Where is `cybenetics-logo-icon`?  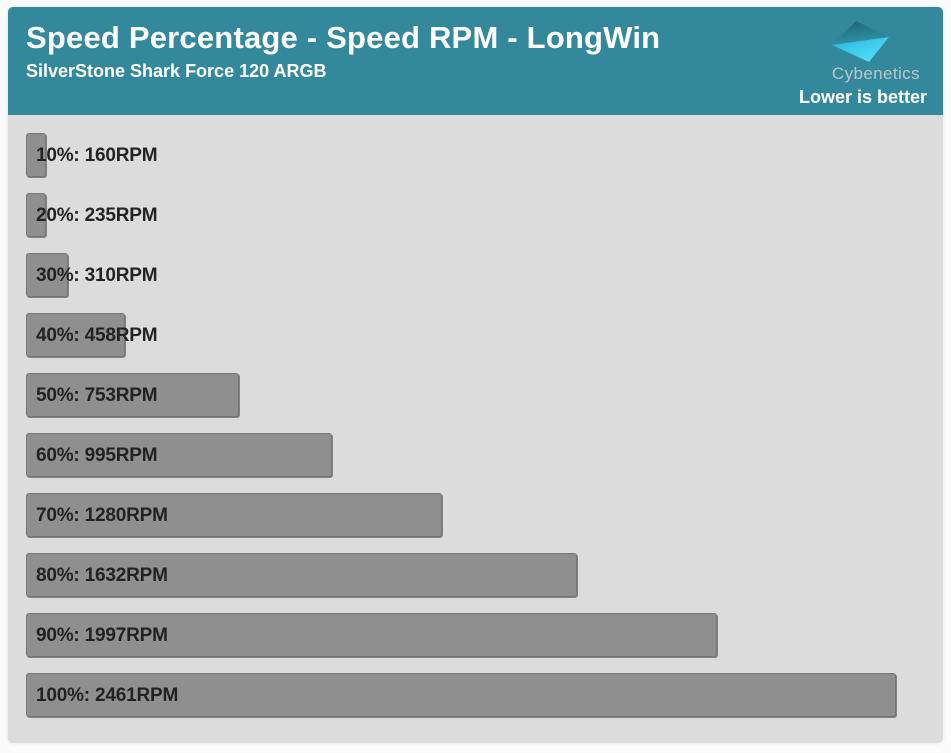 cybenetics-logo-icon is located at coordinates (860, 41).